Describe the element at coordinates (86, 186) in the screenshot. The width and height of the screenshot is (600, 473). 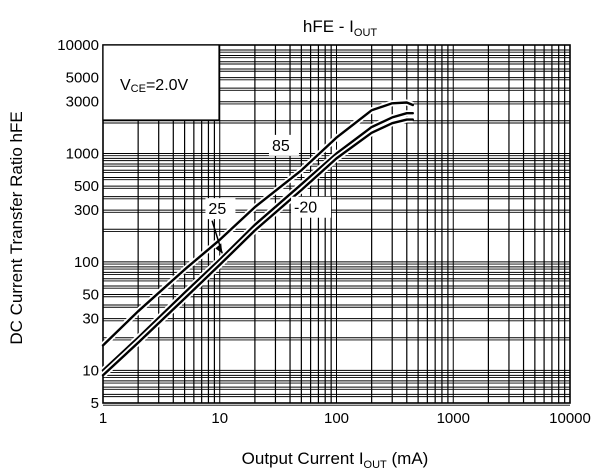
I see `y-tick-label: 500` at that location.